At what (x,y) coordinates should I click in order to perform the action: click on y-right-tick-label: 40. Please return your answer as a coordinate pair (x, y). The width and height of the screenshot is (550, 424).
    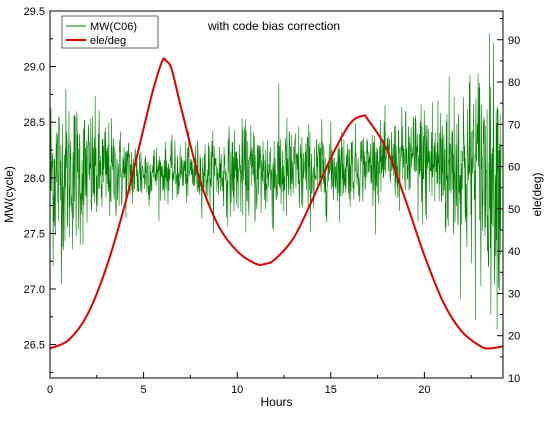
    Looking at the image, I should click on (514, 252).